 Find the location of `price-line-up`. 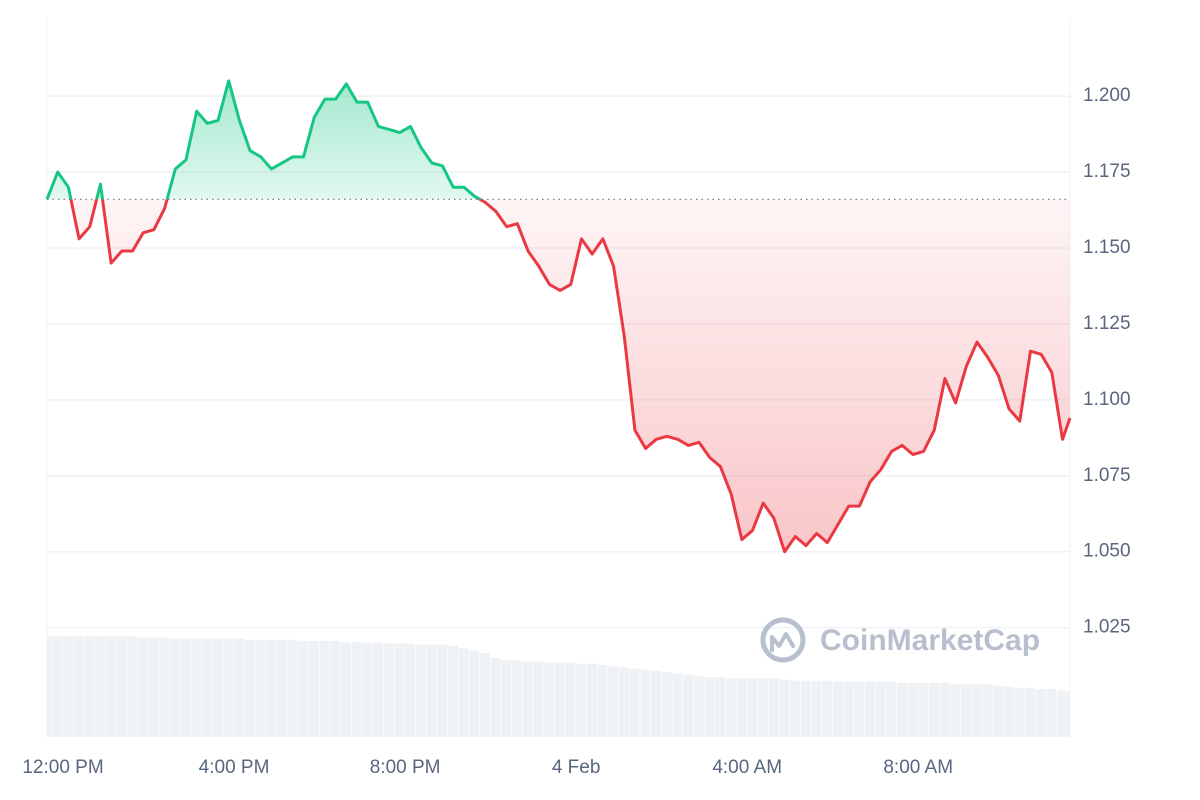

price-line-up is located at coordinates (264, 139).